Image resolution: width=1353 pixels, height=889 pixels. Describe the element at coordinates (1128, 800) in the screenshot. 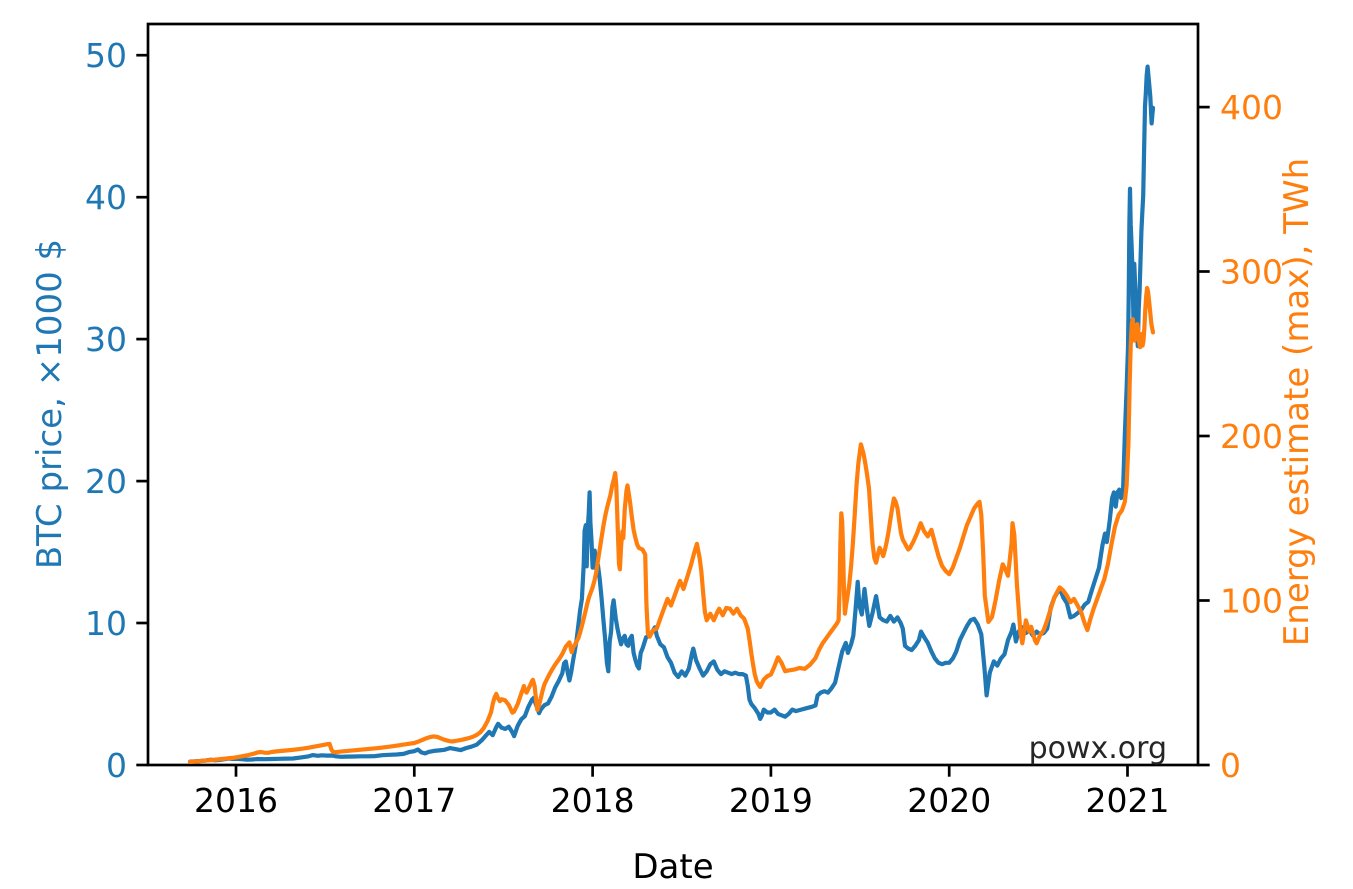

I see `x-tick-label: 2021` at that location.